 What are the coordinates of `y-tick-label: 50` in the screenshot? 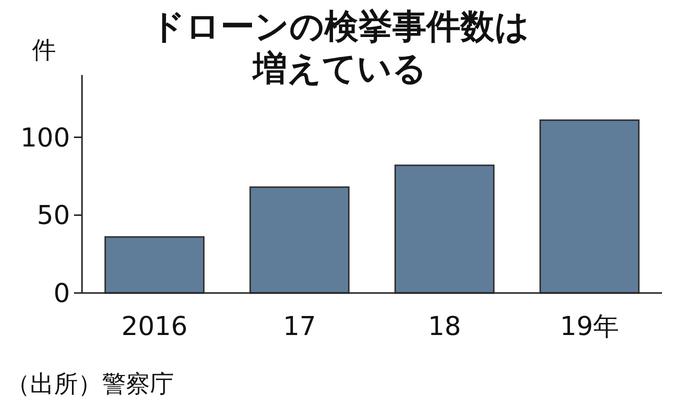 It's located at (53, 216).